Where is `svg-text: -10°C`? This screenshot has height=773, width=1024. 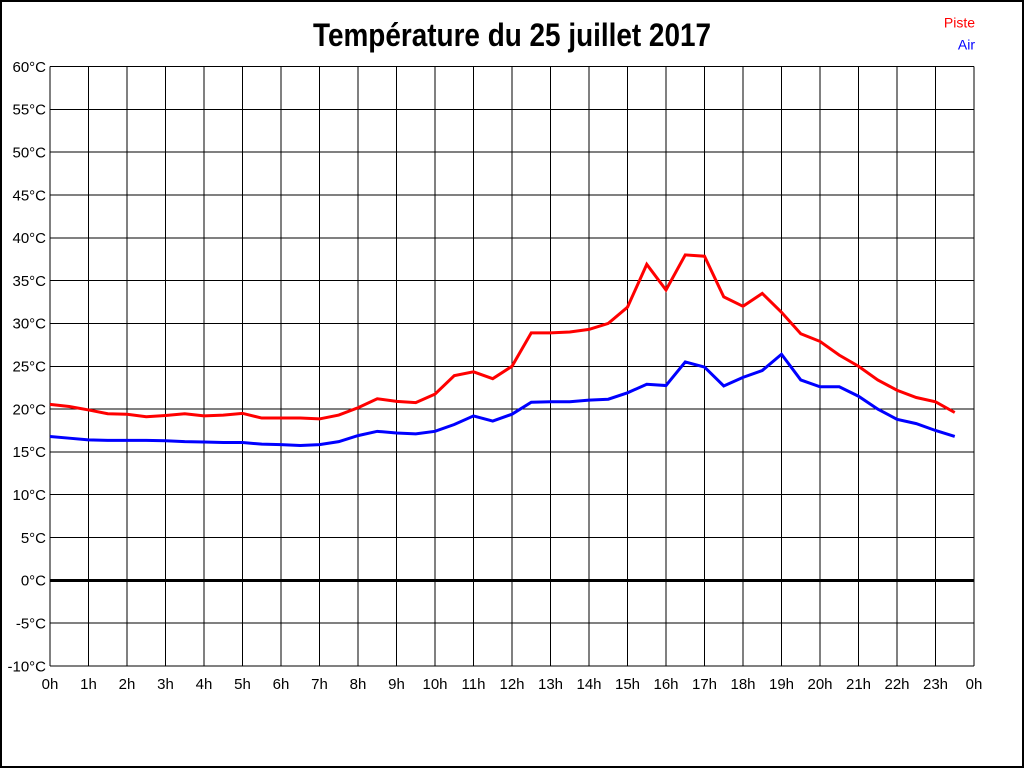
svg-text: -10°C is located at coordinates (26, 666).